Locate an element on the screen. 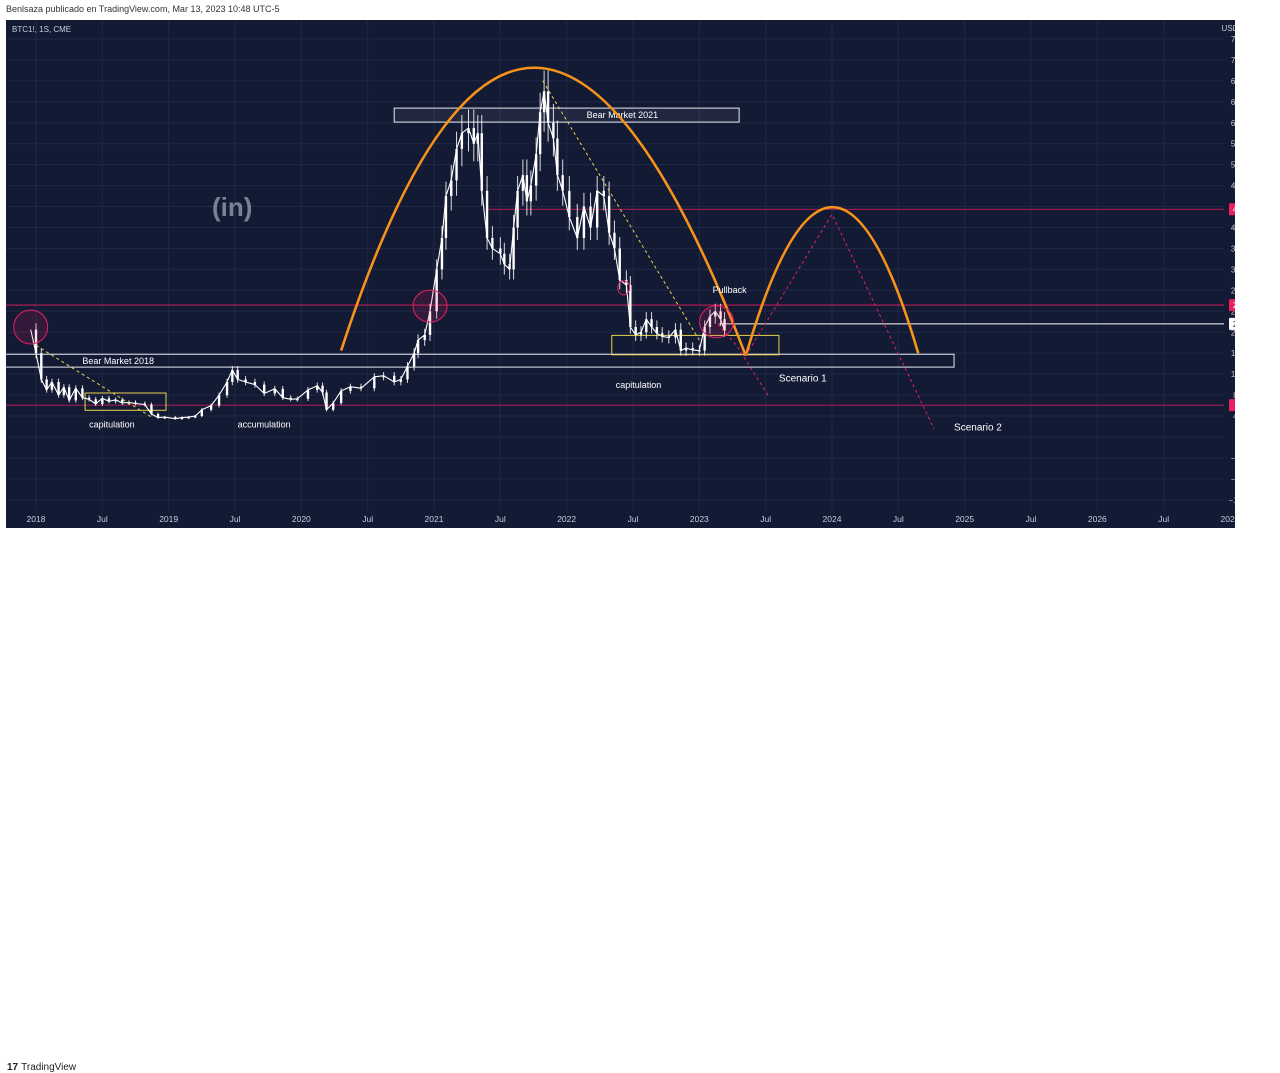 The image size is (1280, 1073). x-tick-label: 2024 is located at coordinates (832, 519).